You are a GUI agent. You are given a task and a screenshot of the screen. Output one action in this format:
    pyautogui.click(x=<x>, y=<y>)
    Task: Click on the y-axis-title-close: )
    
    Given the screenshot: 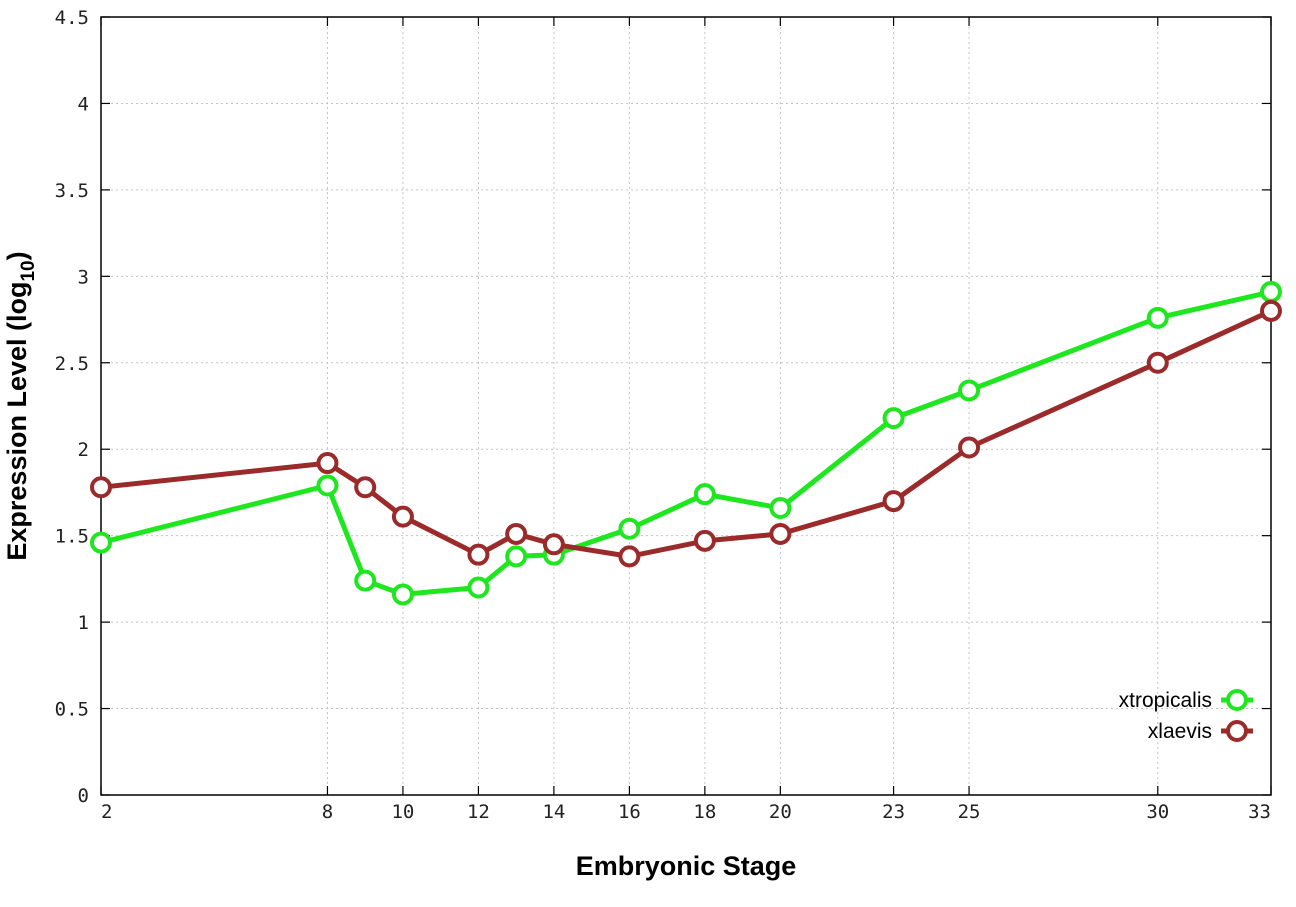 What is the action you would take?
    pyautogui.click(x=17, y=255)
    